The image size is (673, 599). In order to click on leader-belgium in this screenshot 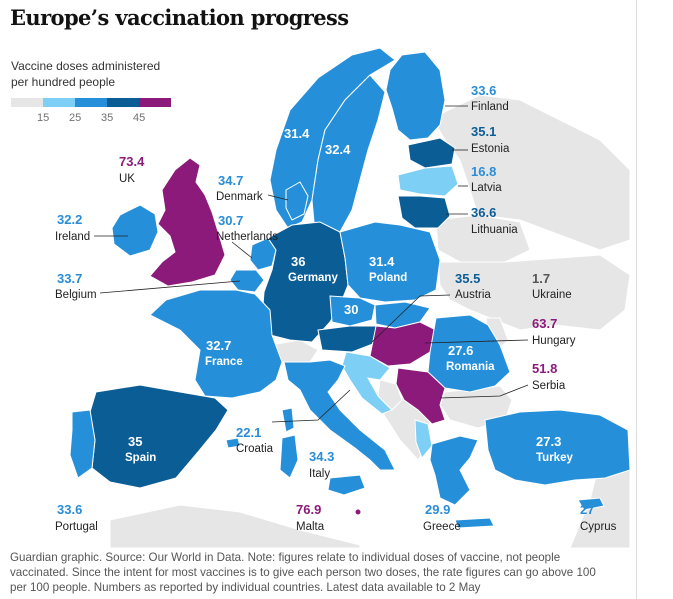, I will do `click(170, 287)`.